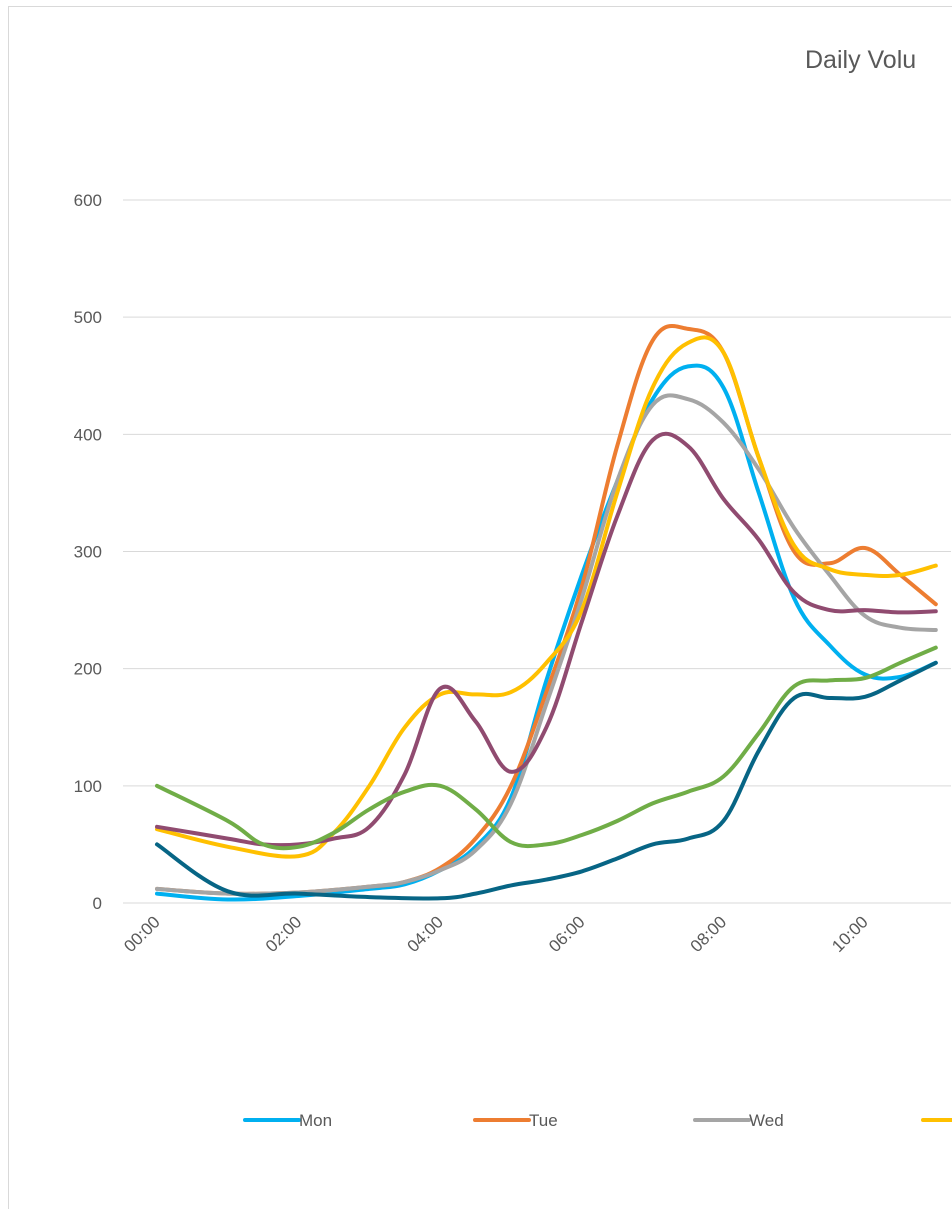  I want to click on y-tick-label: 500, so click(88, 317).